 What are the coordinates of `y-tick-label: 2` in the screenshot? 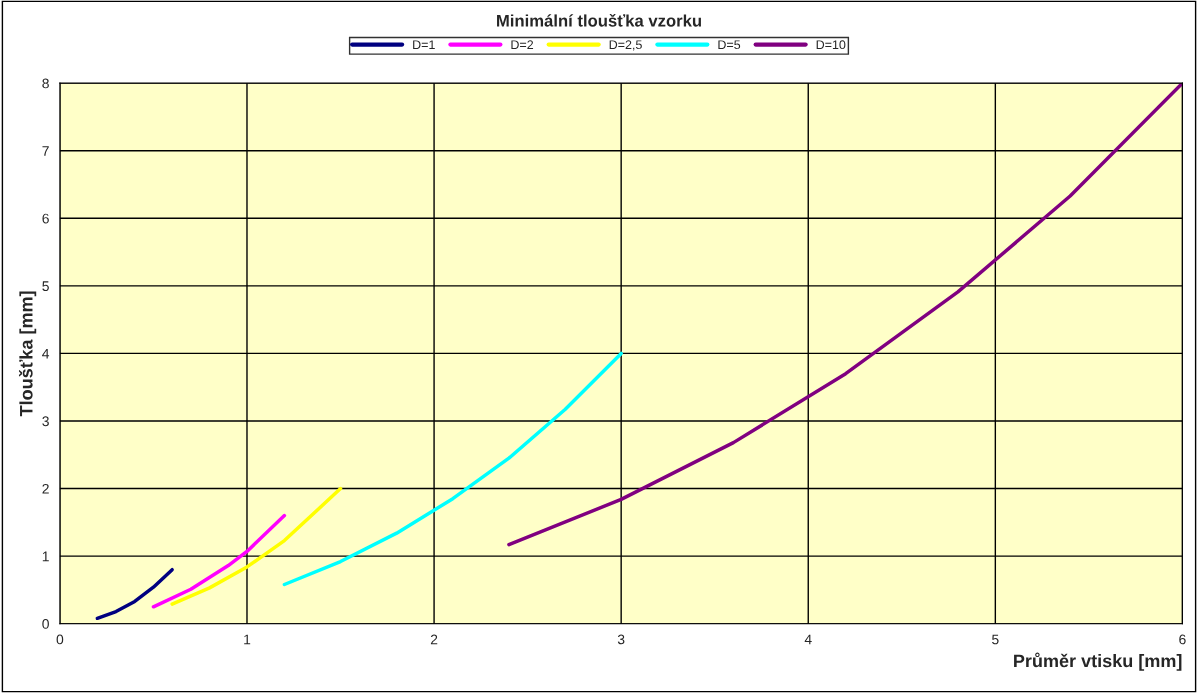 It's located at (45, 488).